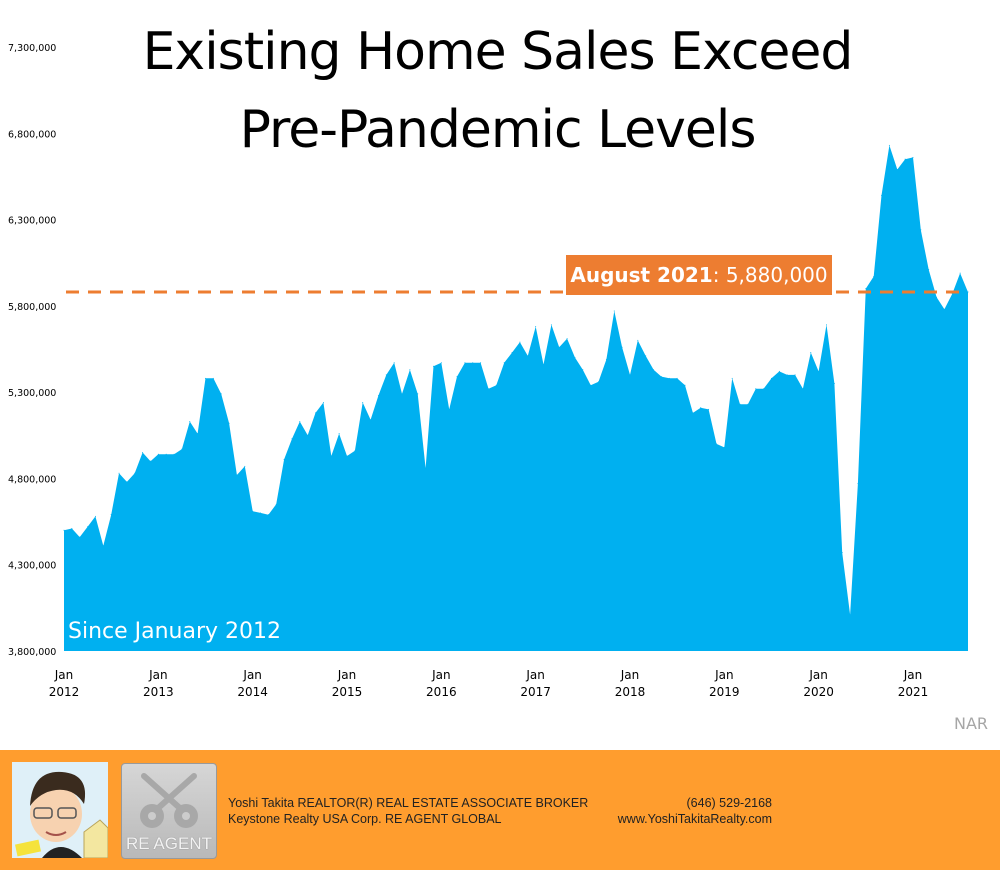  Describe the element at coordinates (535, 692) in the screenshot. I see `x-tick-year: 2017` at that location.